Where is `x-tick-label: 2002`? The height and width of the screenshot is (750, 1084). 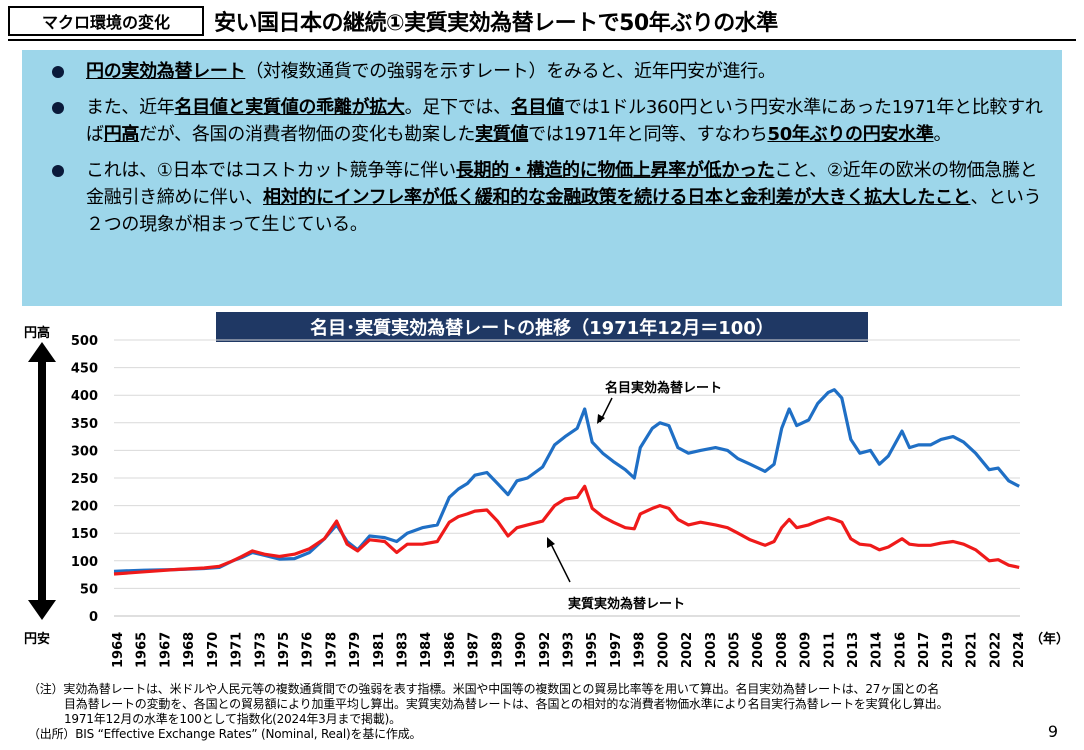
x-tick-label: 2002 is located at coordinates (687, 650).